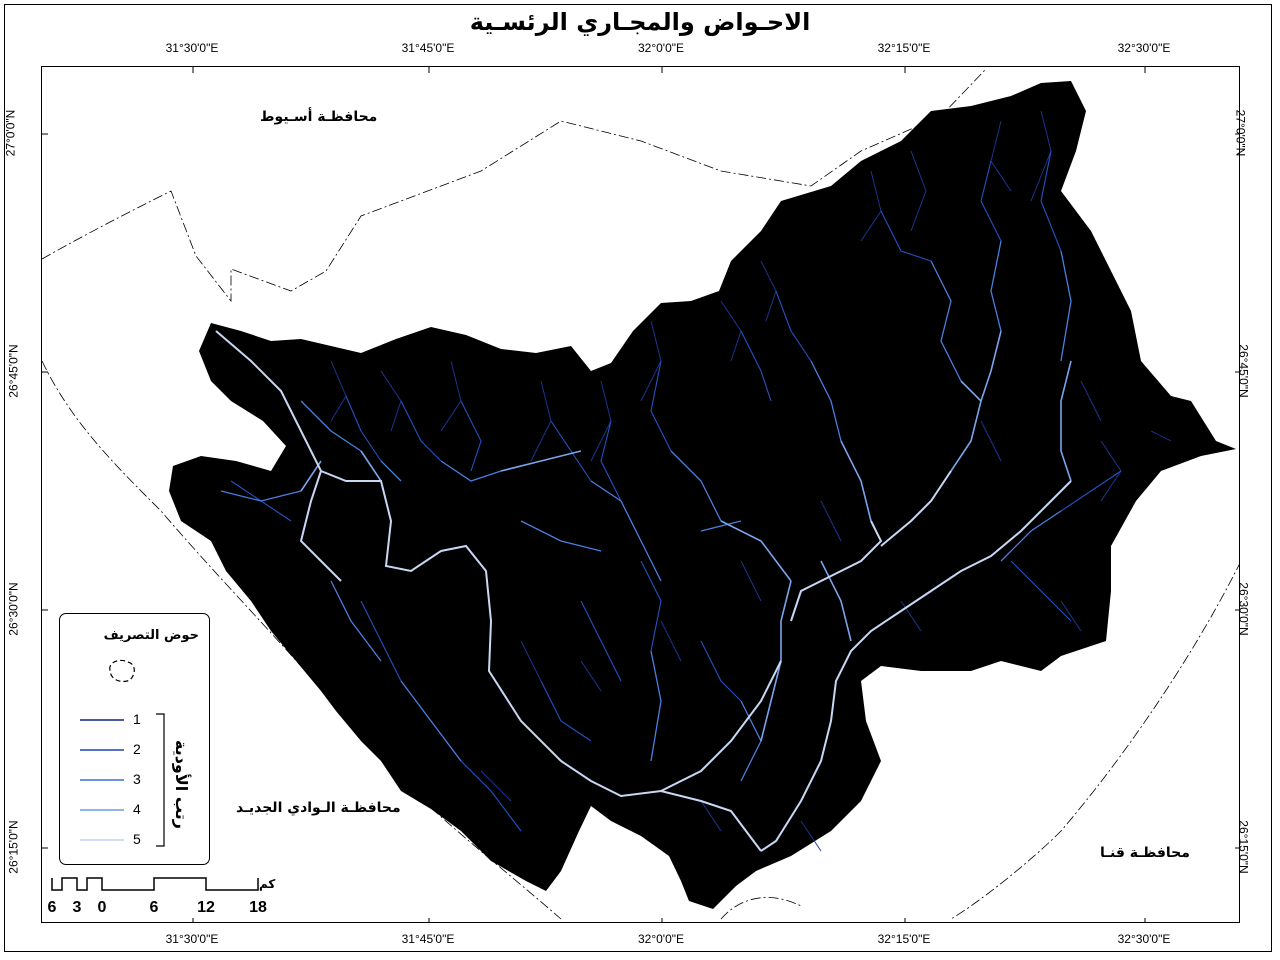 The height and width of the screenshot is (960, 1280). I want to click on lon-label-bottom: 31°45'0"E, so click(428, 939).